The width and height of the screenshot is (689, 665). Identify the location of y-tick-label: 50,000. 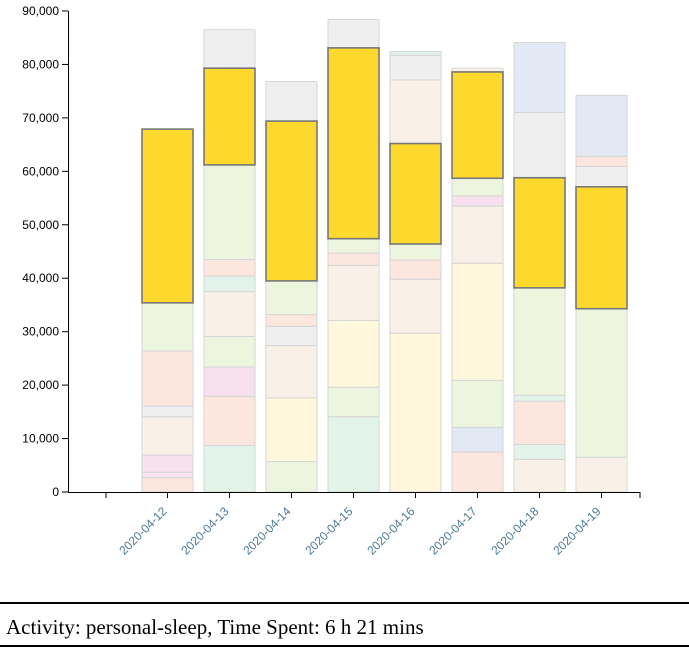
(40, 225).